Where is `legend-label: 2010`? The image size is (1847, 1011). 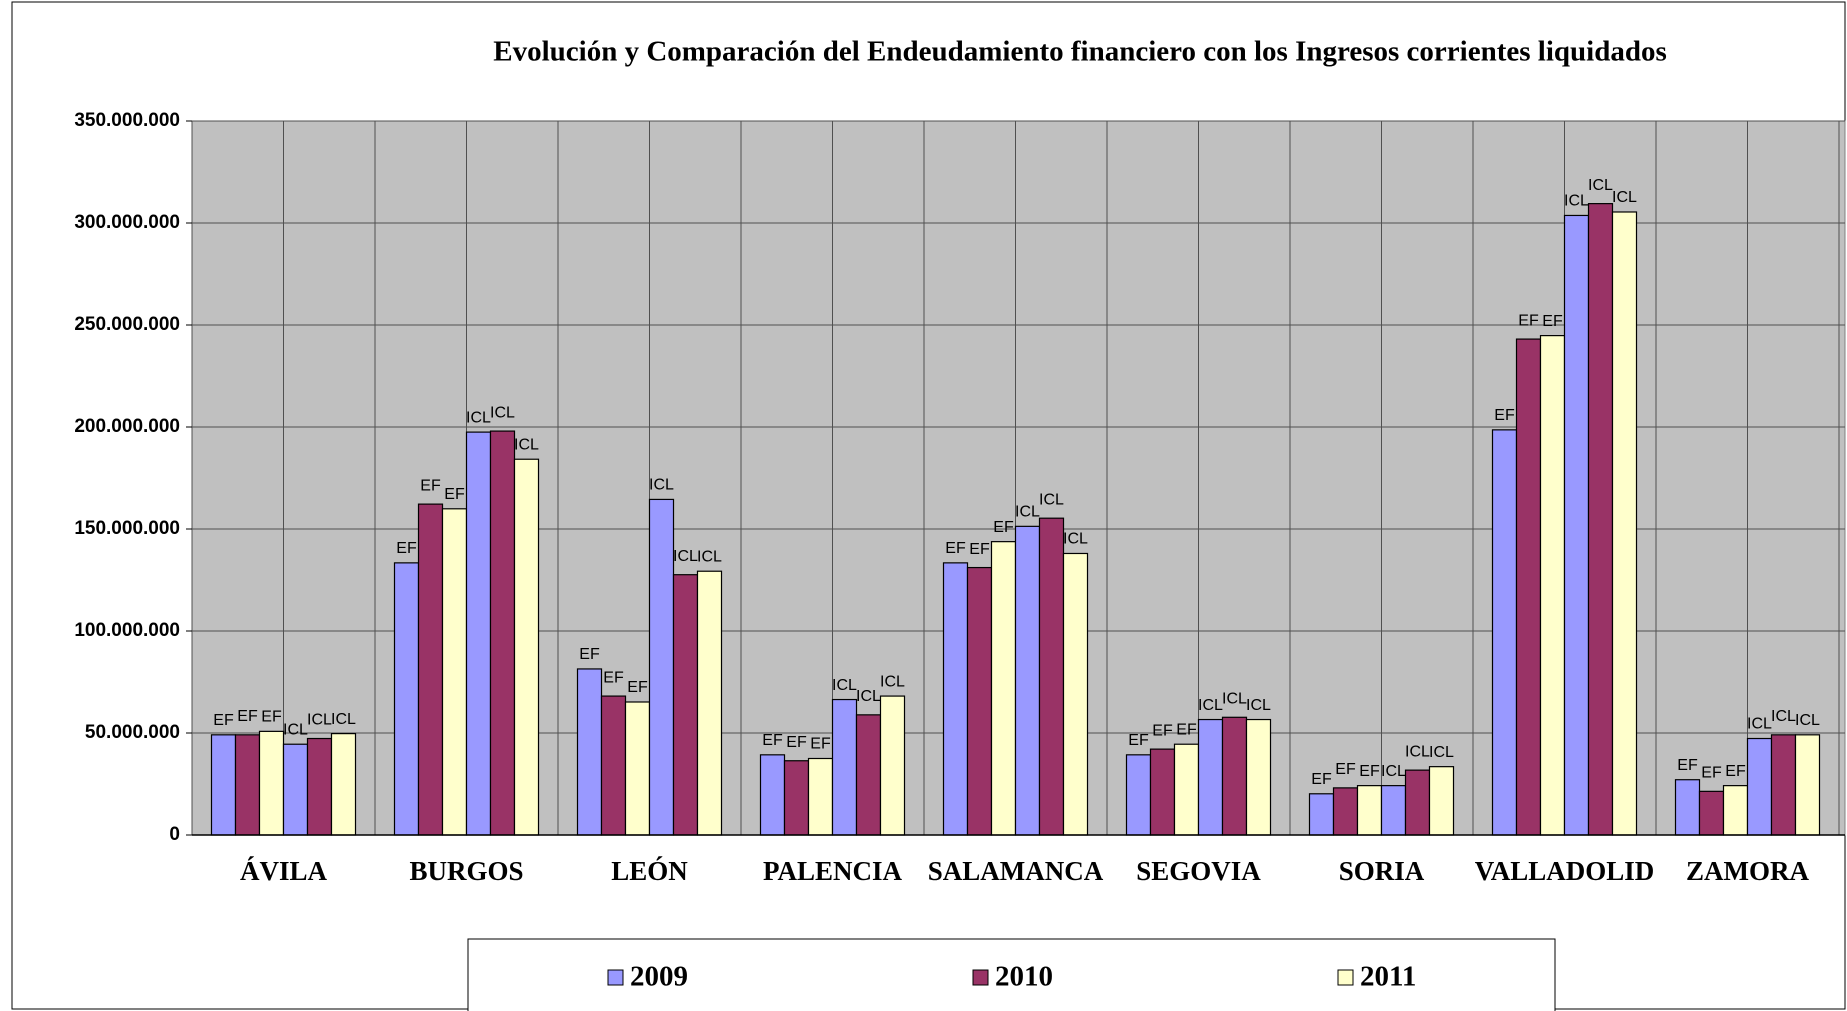
legend-label: 2010 is located at coordinates (1024, 977).